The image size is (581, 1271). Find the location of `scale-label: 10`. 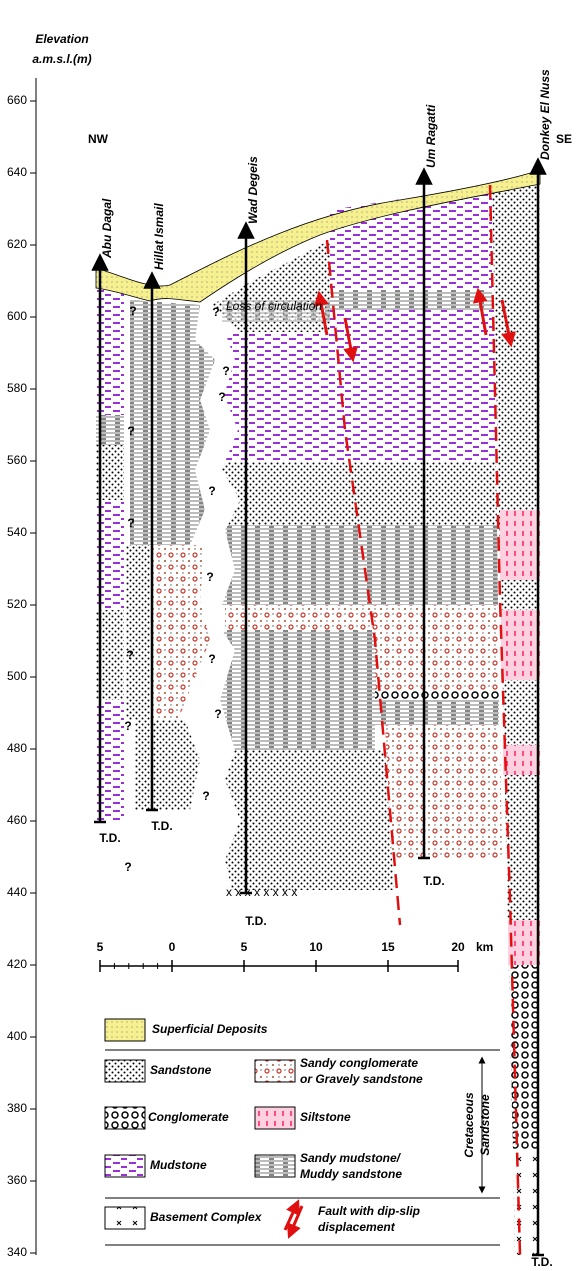

scale-label: 10 is located at coordinates (316, 947).